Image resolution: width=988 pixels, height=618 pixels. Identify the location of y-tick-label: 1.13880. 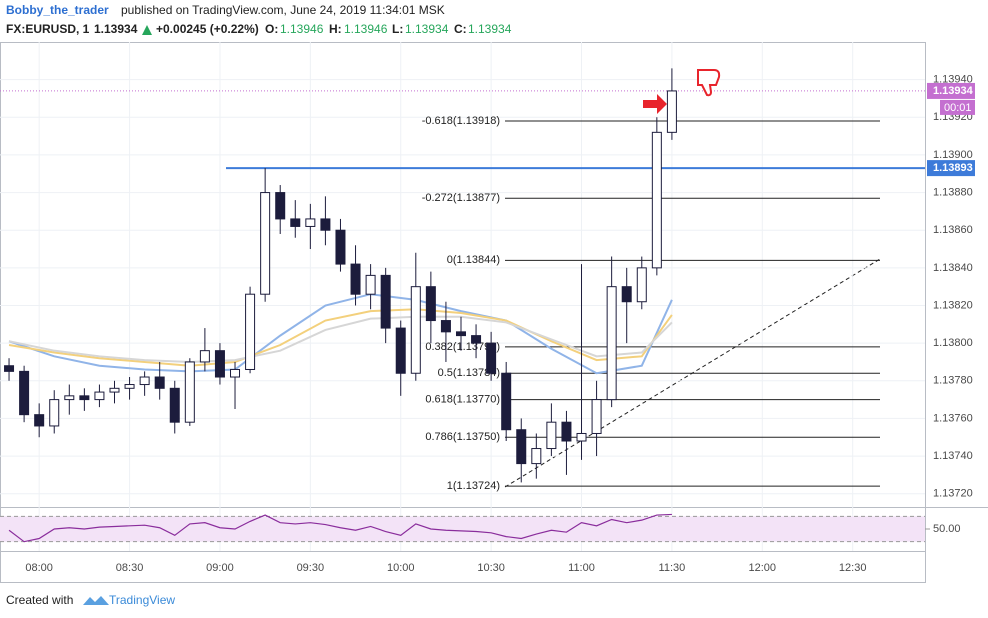
(953, 192).